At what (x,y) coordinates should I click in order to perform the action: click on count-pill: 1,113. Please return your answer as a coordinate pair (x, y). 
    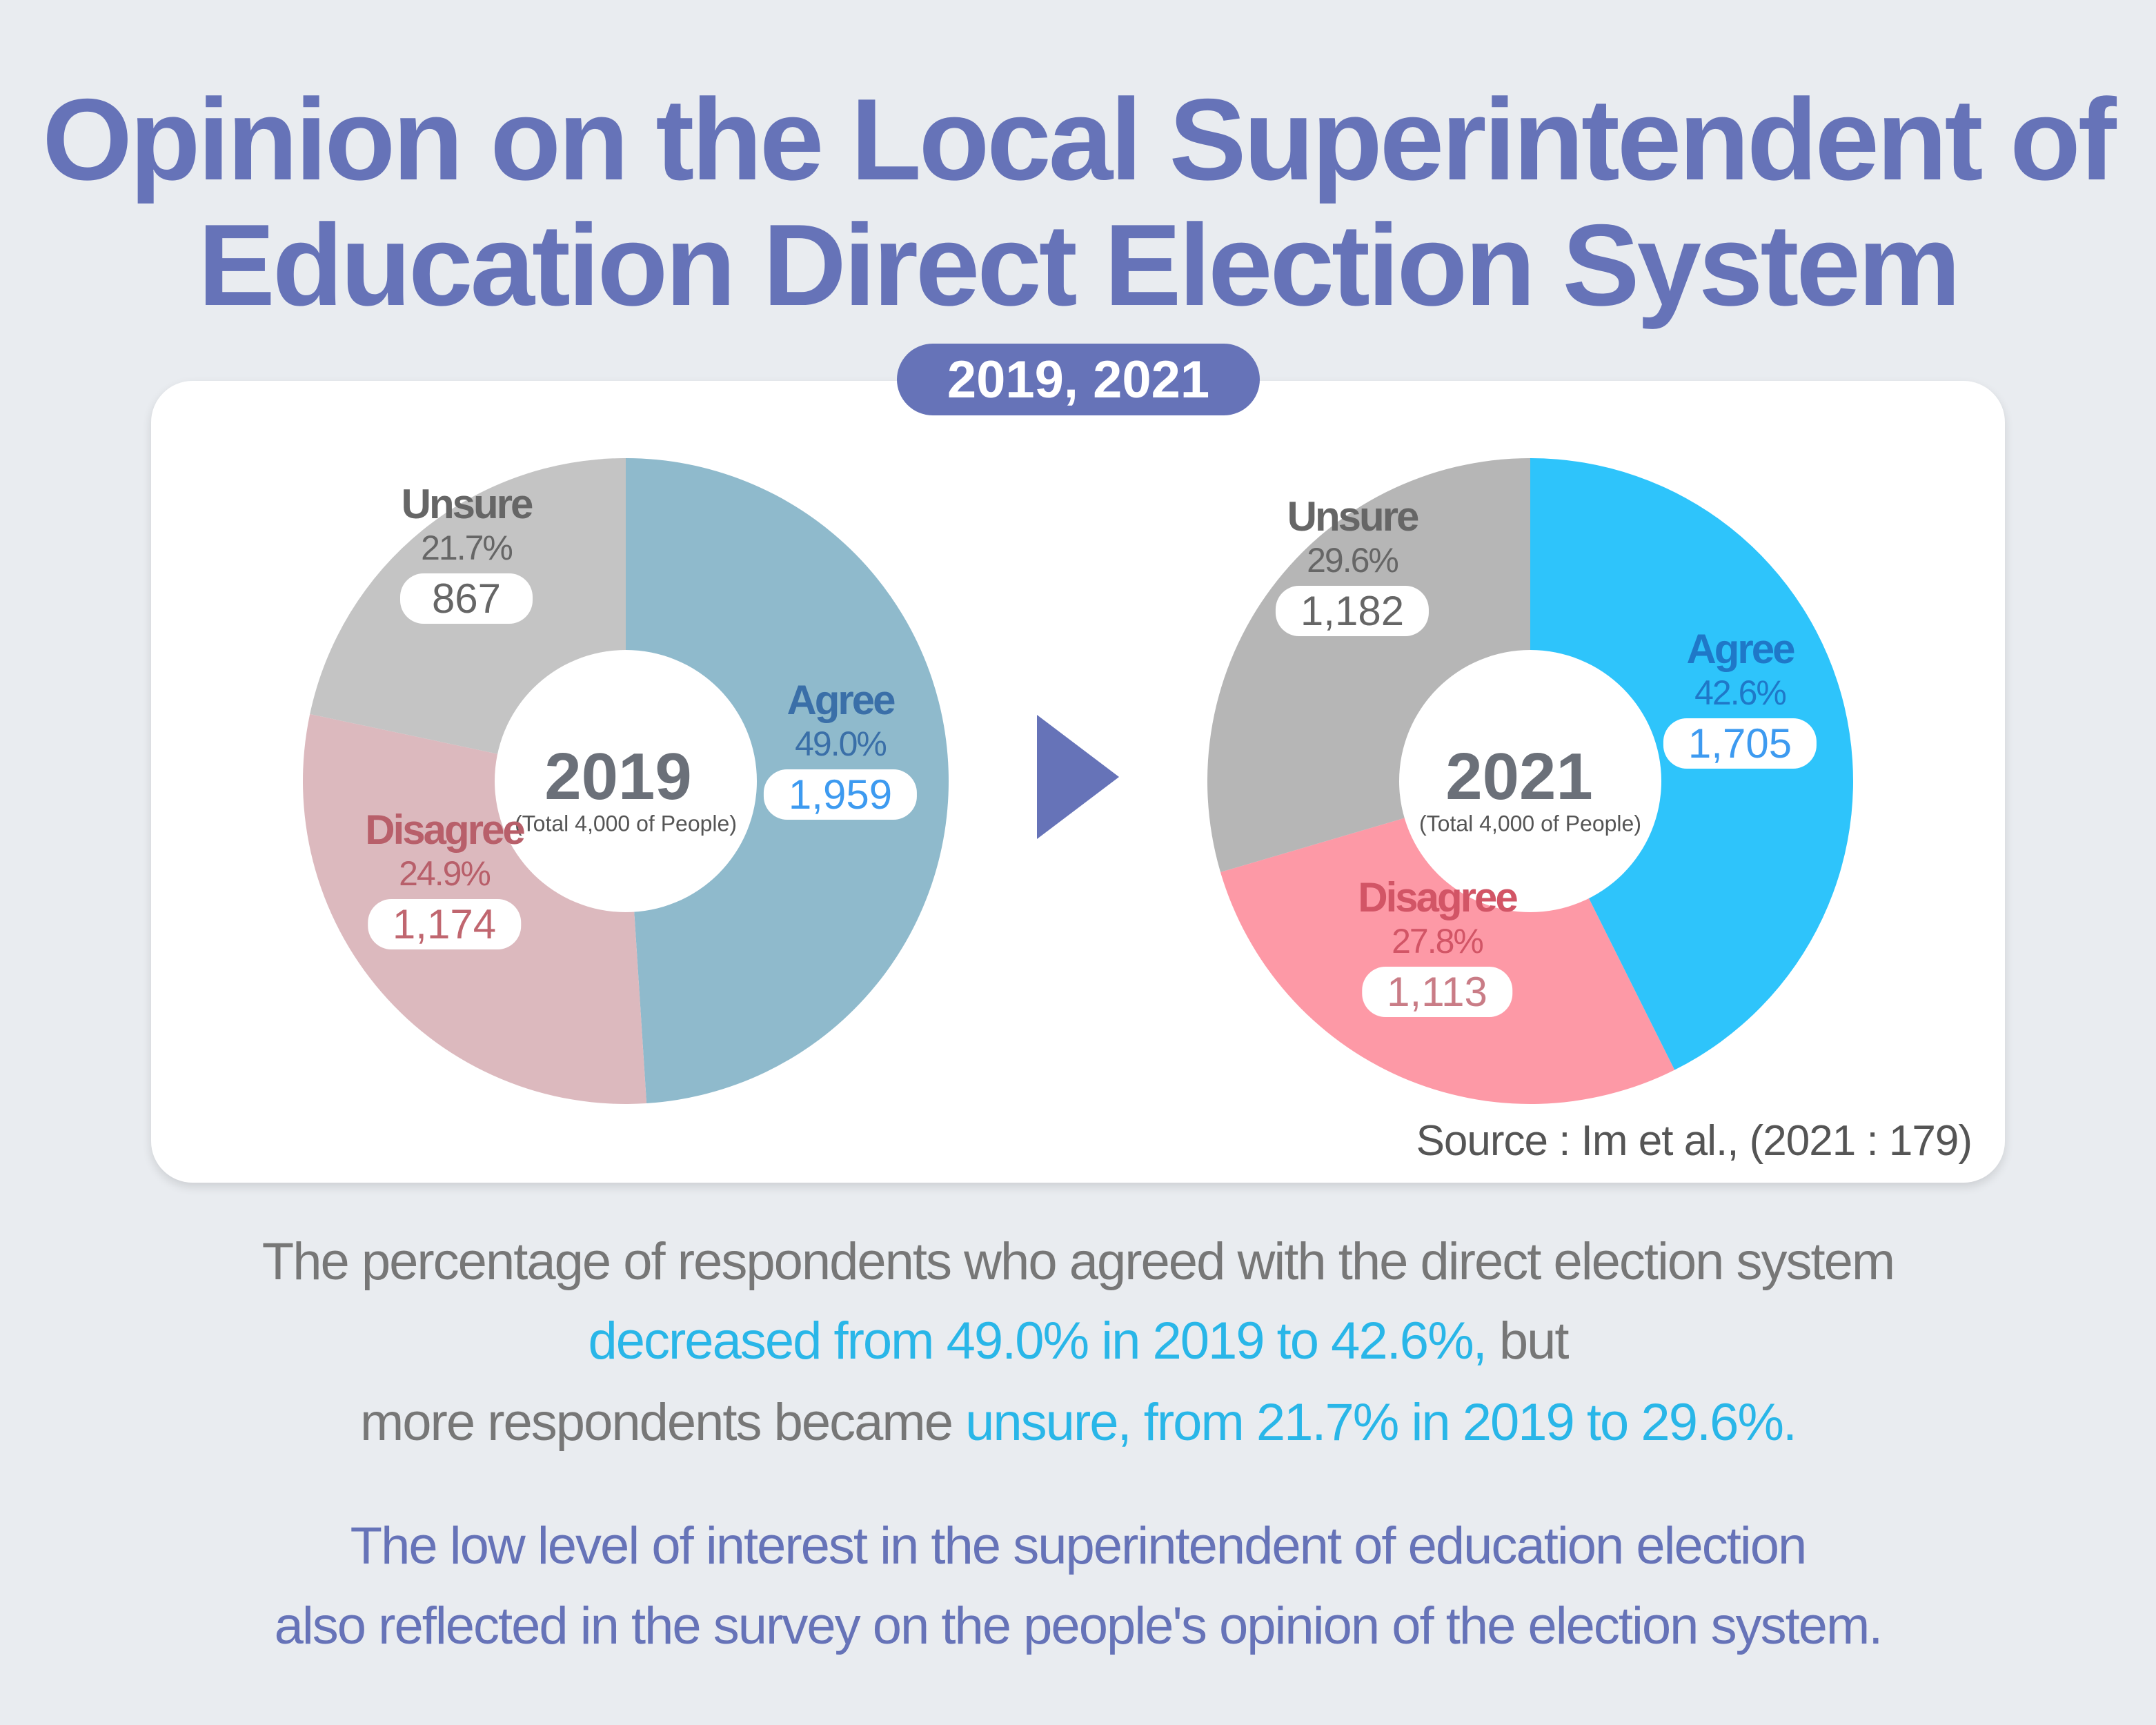
    Looking at the image, I should click on (1437, 992).